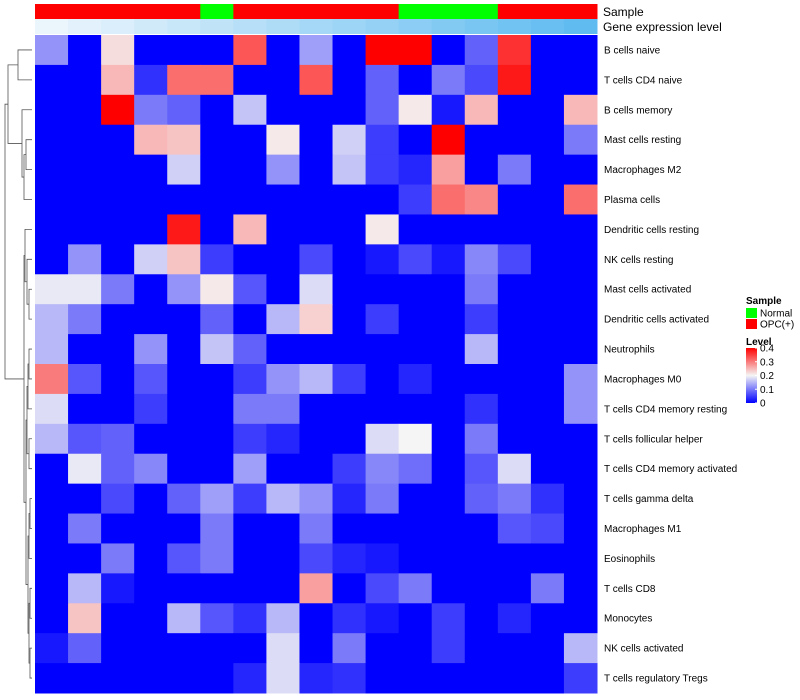 Image resolution: width=800 pixels, height=700 pixels. What do you see at coordinates (629, 350) in the screenshot?
I see `row-label: Neutrophils` at bounding box center [629, 350].